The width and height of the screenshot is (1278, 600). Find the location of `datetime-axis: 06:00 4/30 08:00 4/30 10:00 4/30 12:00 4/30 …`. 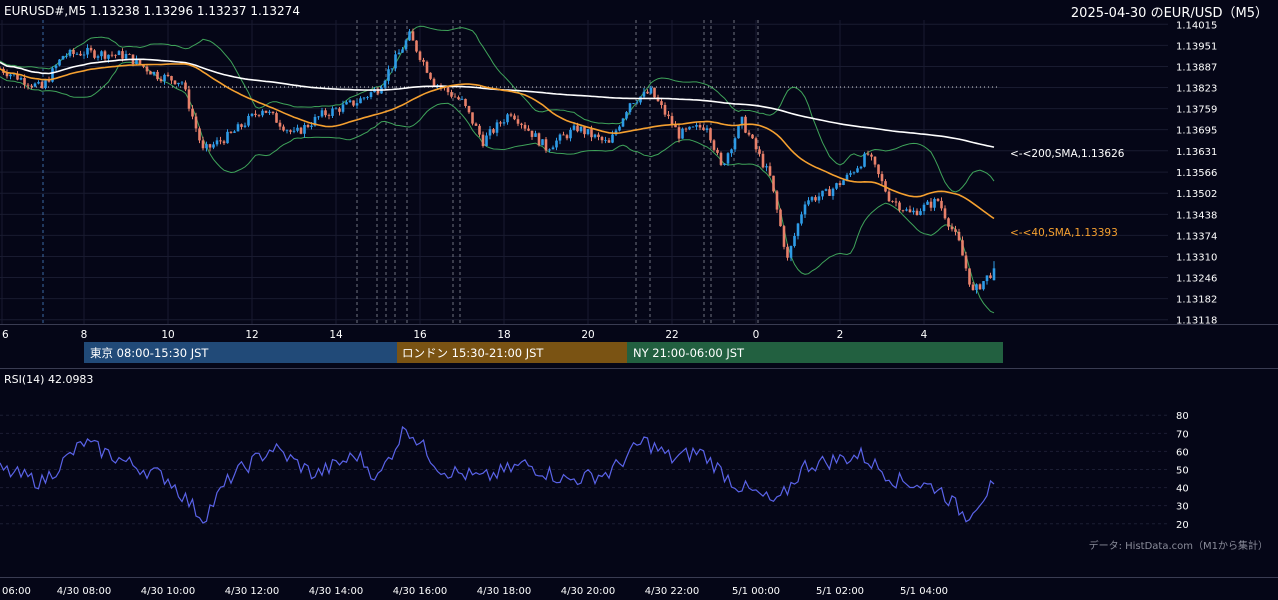

datetime-axis: 06:00 4/30 08:00 4/30 10:00 4/30 12:00 4/30 … is located at coordinates (475, 591).